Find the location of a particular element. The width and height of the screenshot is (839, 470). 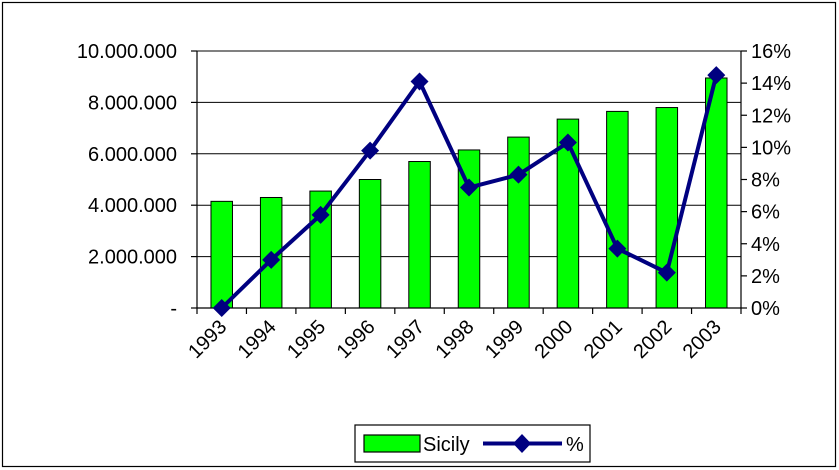

right-tick-label: 14% is located at coordinates (771, 84).